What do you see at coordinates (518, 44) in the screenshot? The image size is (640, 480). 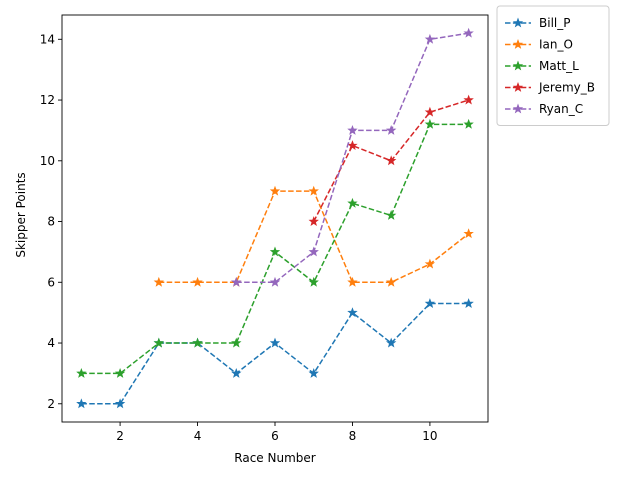 I see `legend-marker-Ian_O` at bounding box center [518, 44].